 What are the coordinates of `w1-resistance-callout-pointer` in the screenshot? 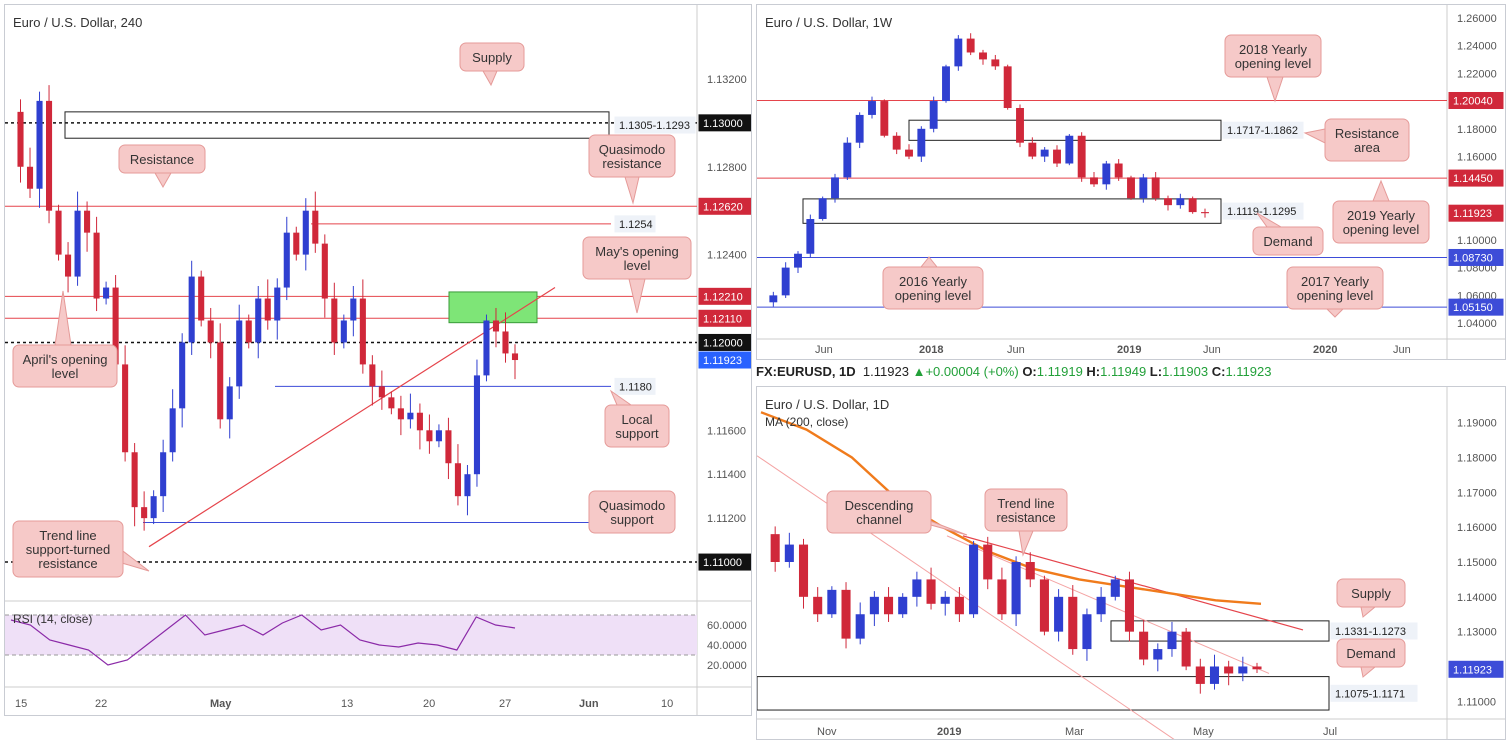 It's located at (1314, 136).